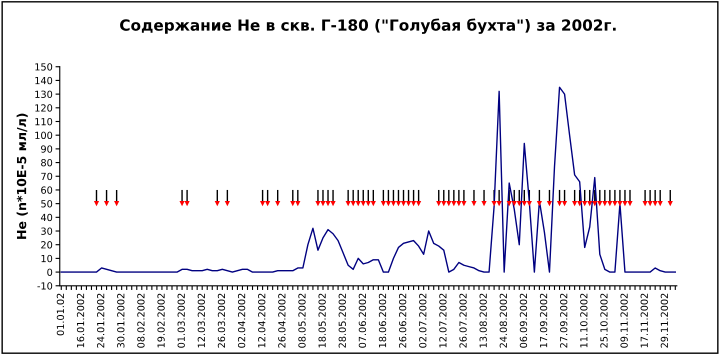 The image size is (720, 355). I want to click on x-tick-label: 18.06.2002, so click(382, 321).